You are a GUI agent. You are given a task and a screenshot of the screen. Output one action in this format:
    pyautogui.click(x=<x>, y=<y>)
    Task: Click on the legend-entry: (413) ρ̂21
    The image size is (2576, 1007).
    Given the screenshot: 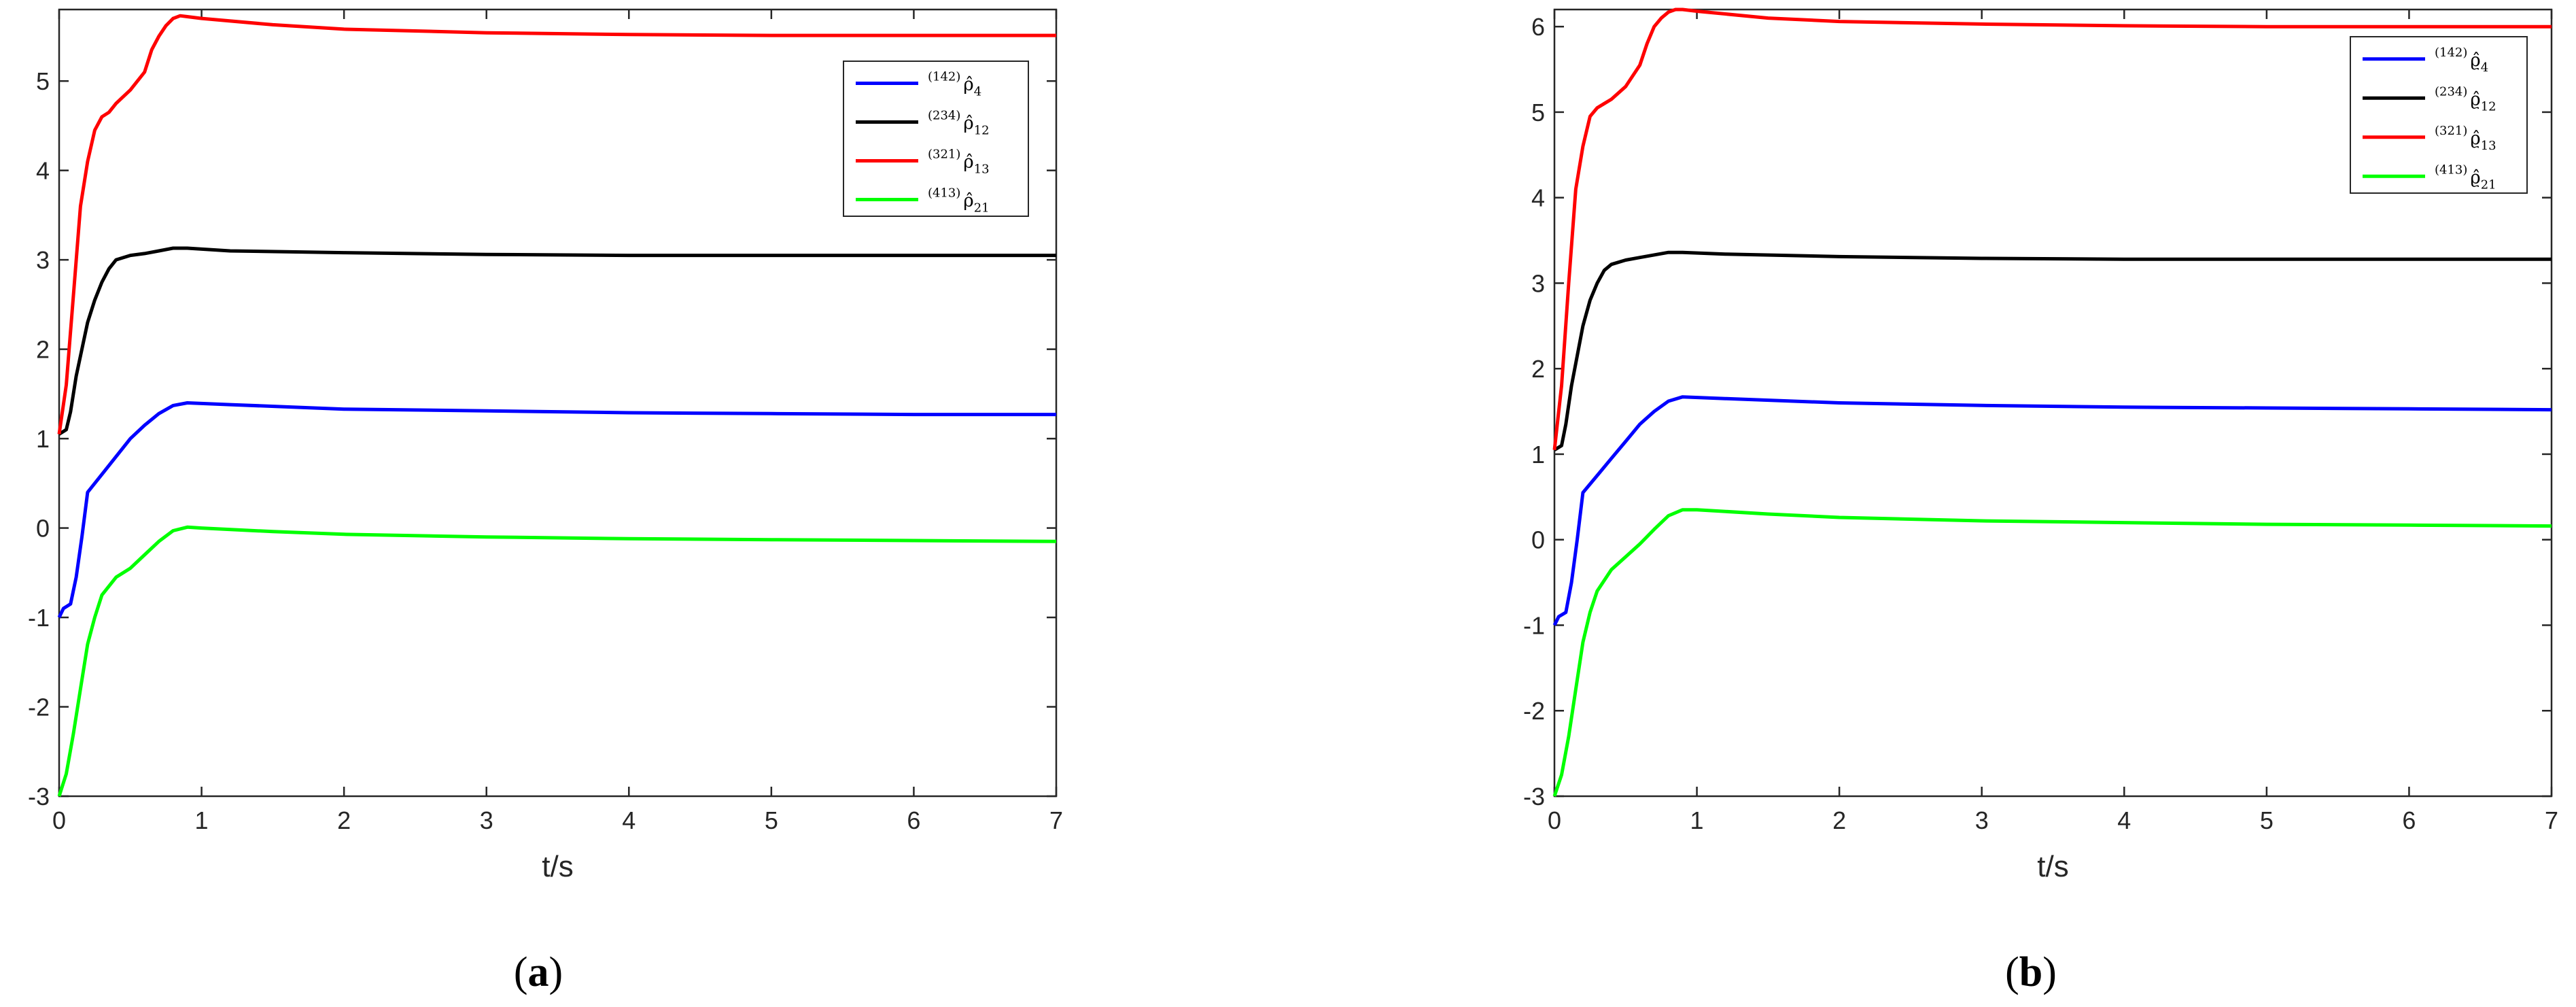 What is the action you would take?
    pyautogui.click(x=959, y=201)
    